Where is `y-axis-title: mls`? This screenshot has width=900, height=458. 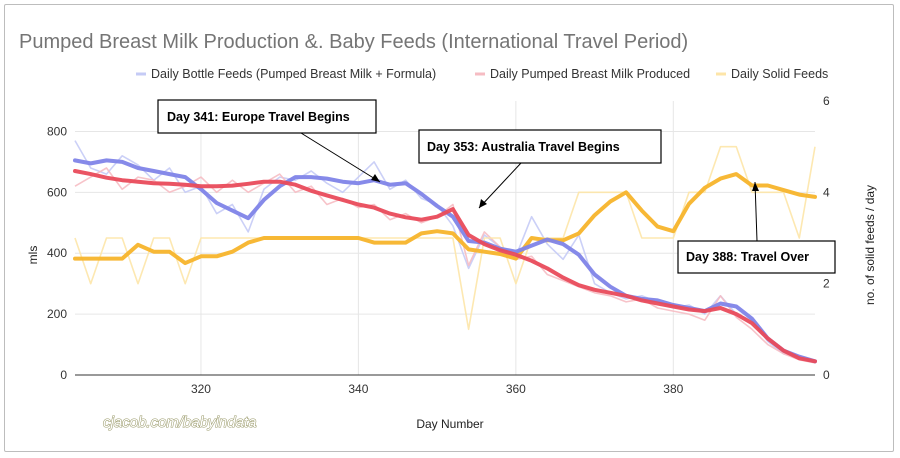 y-axis-title: mls is located at coordinates (33, 255).